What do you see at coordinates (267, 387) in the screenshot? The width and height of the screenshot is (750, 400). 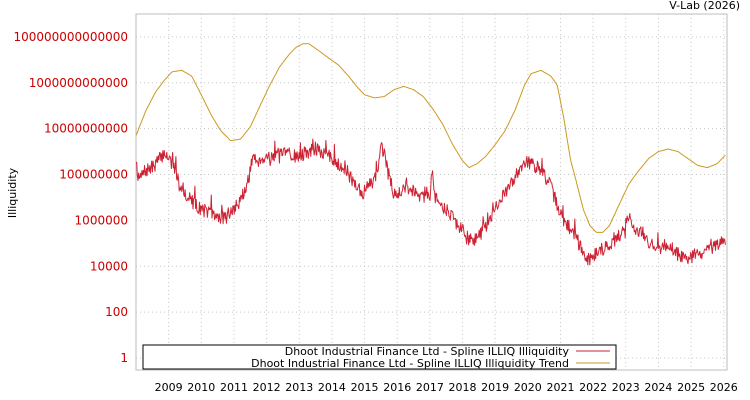 I see `x-tick-label: 2012` at bounding box center [267, 387].